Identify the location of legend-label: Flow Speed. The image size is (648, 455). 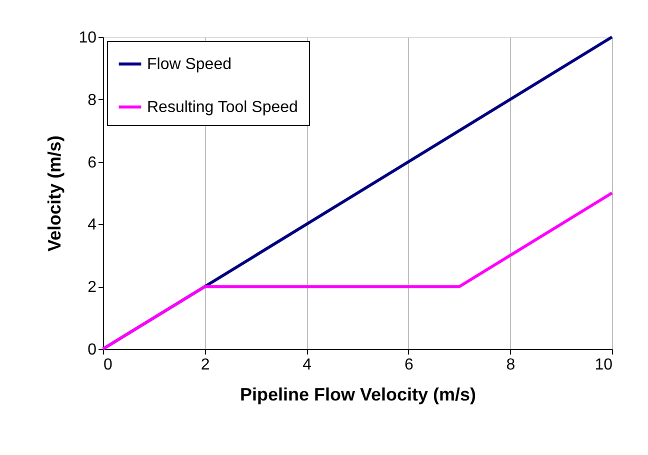
(189, 64).